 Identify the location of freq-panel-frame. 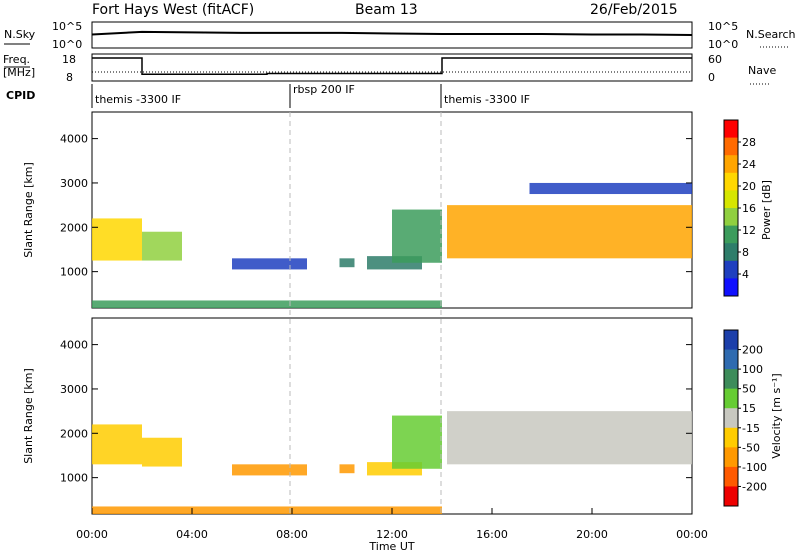
(392, 67).